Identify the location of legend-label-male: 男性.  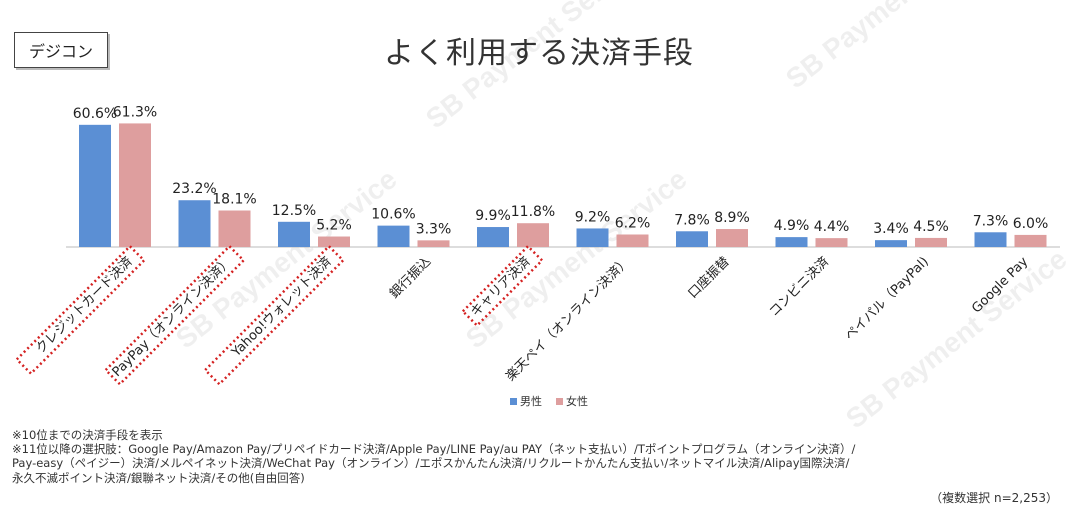
(531, 401).